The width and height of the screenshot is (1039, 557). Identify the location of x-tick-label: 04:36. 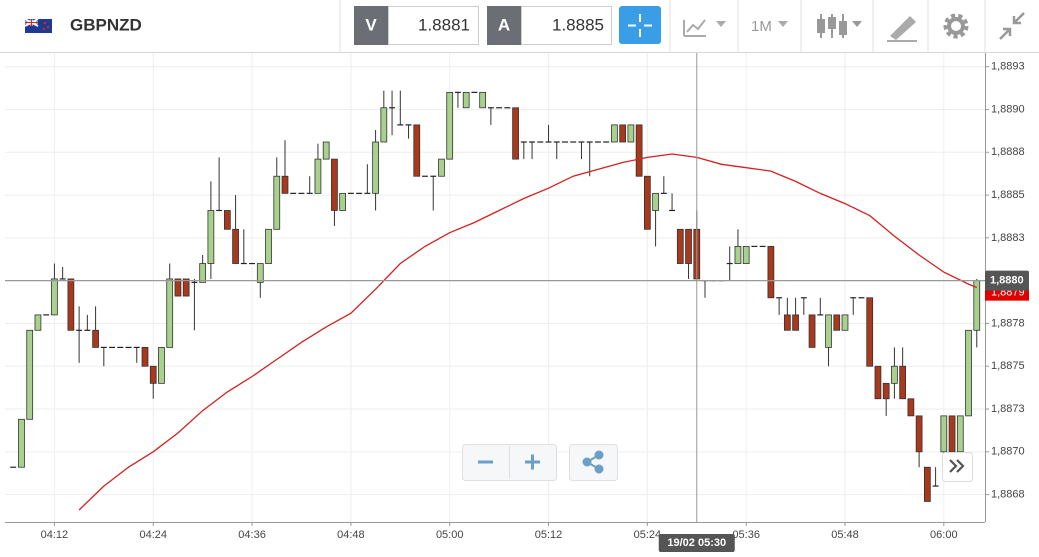
(252, 535).